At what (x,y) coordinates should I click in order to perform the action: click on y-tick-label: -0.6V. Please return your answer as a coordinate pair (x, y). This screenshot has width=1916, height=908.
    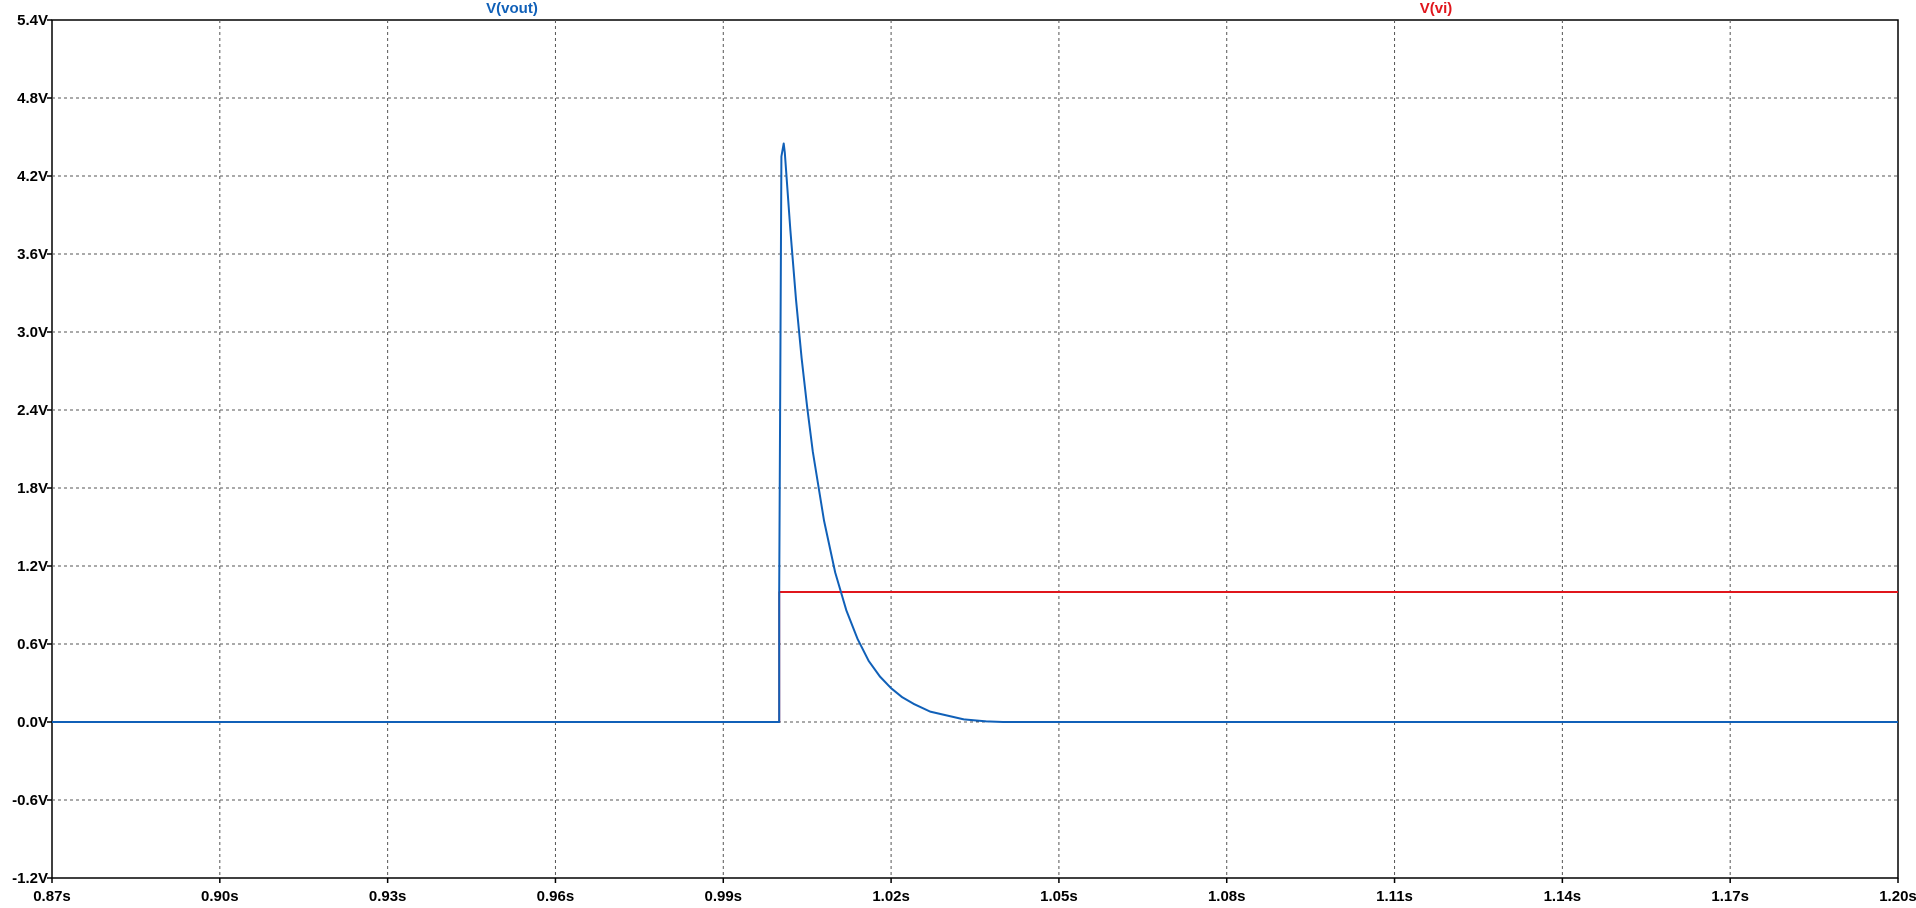
    Looking at the image, I should click on (30, 800).